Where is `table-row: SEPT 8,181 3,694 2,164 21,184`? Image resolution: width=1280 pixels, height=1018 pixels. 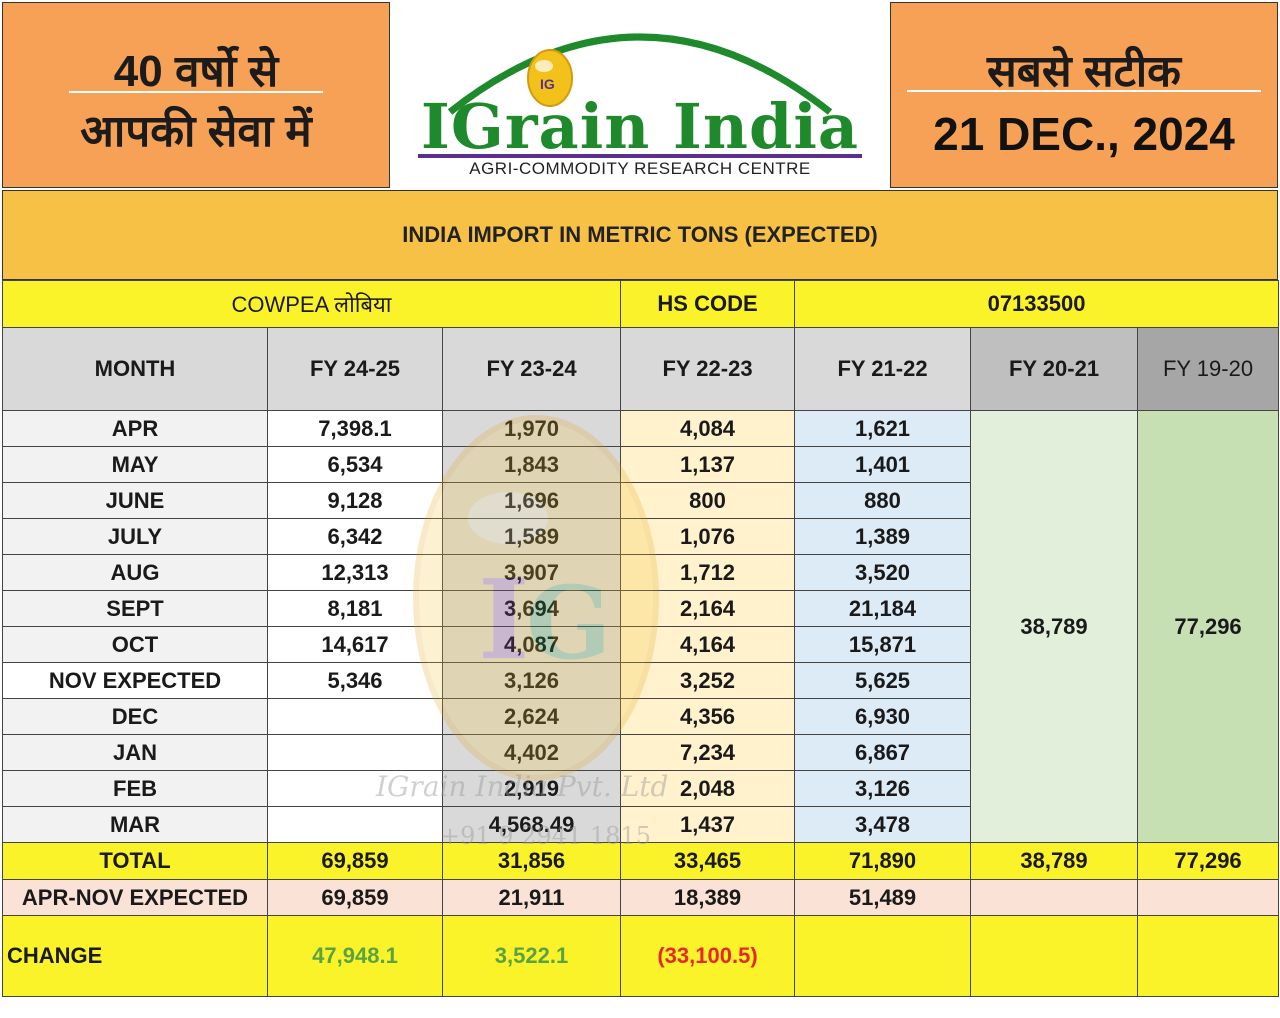
table-row: SEPT 8,181 3,694 2,164 21,184 is located at coordinates (640, 608).